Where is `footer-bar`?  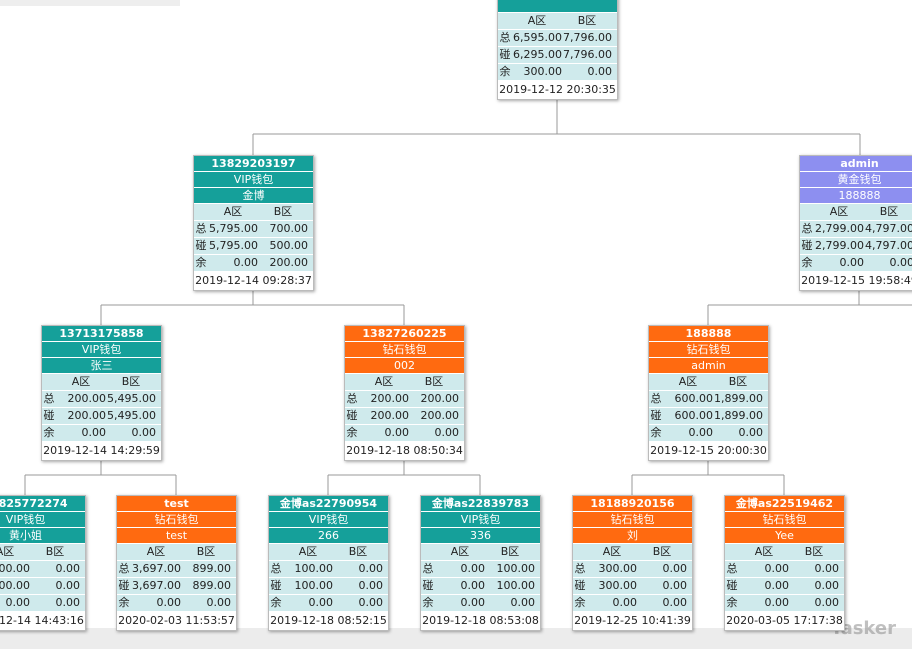 footer-bar is located at coordinates (456, 638).